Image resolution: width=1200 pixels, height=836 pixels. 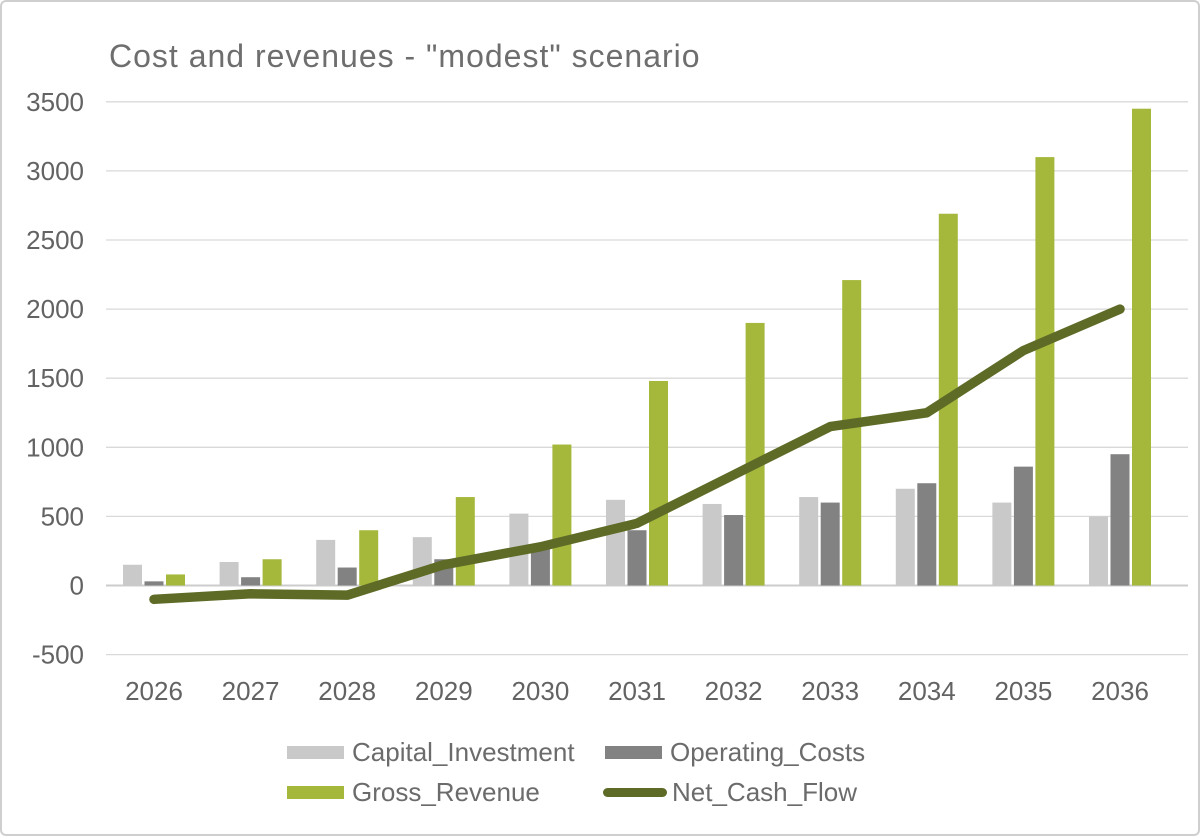 I want to click on x-axis-year-label: 2027, so click(x=251, y=691).